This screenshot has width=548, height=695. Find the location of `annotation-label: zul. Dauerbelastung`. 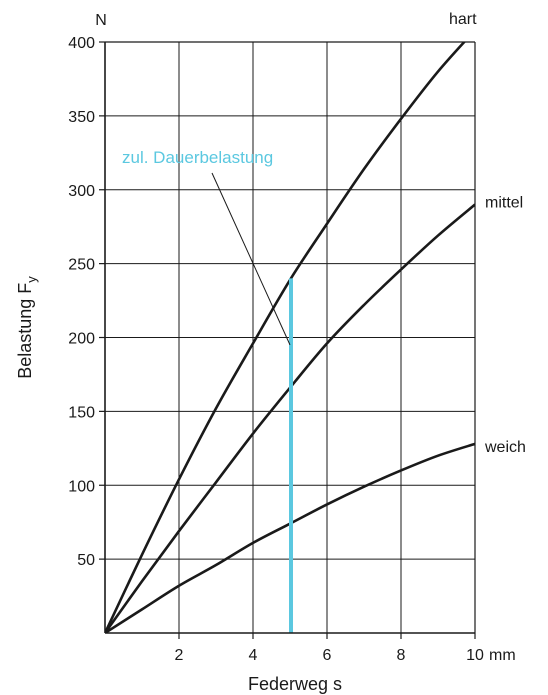

annotation-label: zul. Dauerbelastung is located at coordinates (197, 157).